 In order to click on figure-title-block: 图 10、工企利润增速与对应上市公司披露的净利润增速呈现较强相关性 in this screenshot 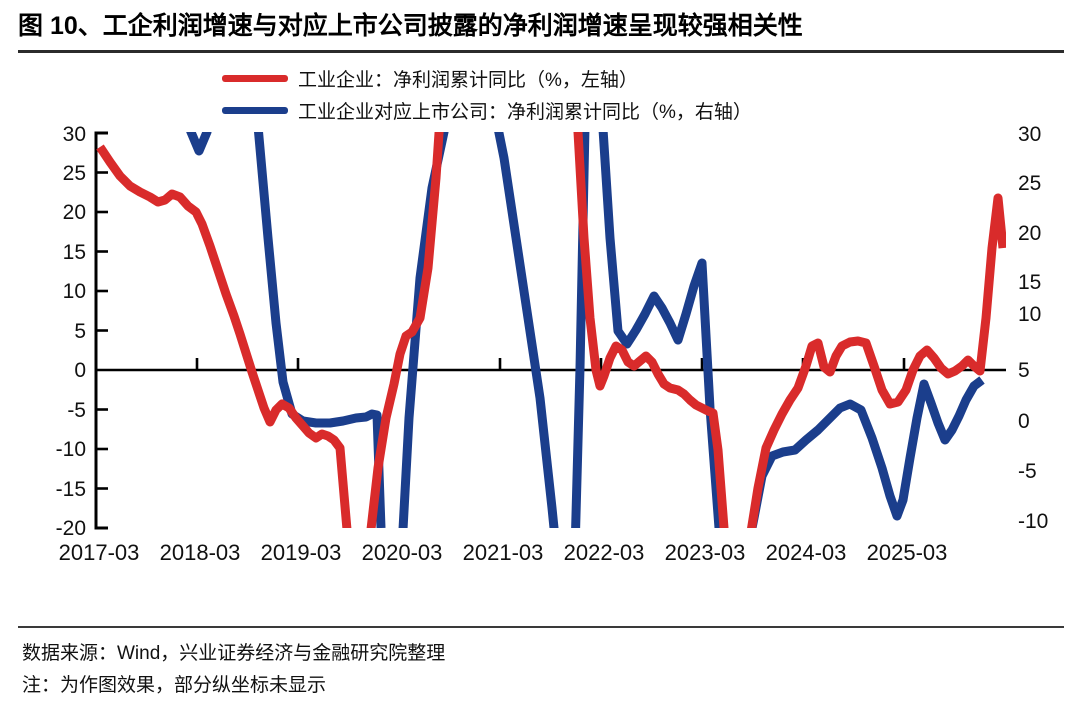, I will do `click(541, 26)`.